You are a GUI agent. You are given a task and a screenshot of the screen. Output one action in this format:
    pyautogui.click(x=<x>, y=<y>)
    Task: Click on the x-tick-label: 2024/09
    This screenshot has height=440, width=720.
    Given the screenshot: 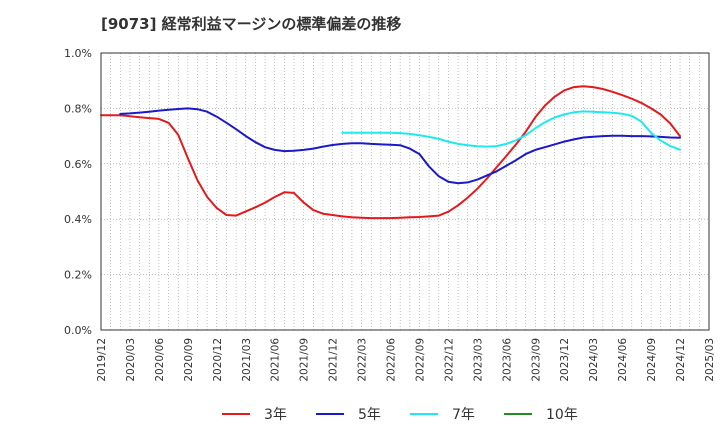 What is the action you would take?
    pyautogui.click(x=652, y=360)
    